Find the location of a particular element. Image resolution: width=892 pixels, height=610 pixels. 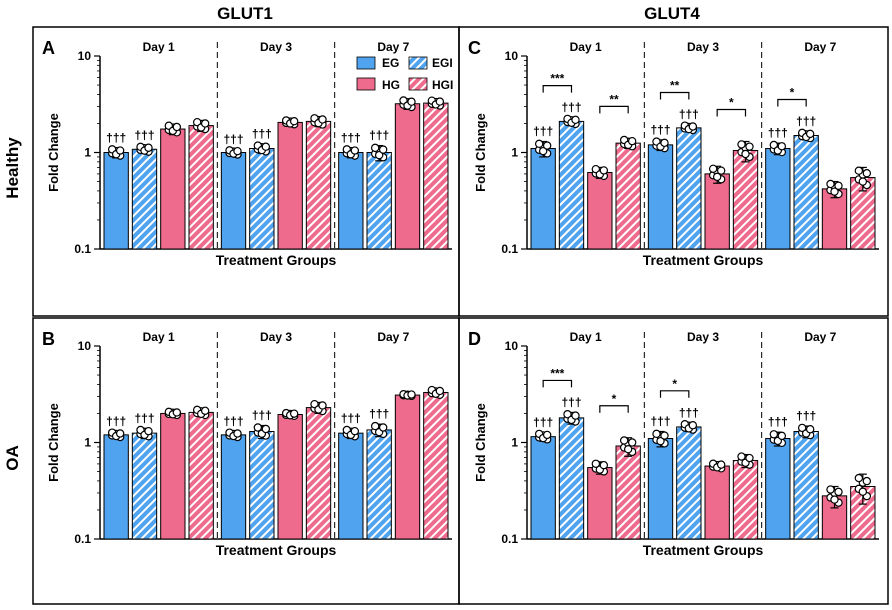

legend: EG EGI HG HGI is located at coordinates (404, 74).